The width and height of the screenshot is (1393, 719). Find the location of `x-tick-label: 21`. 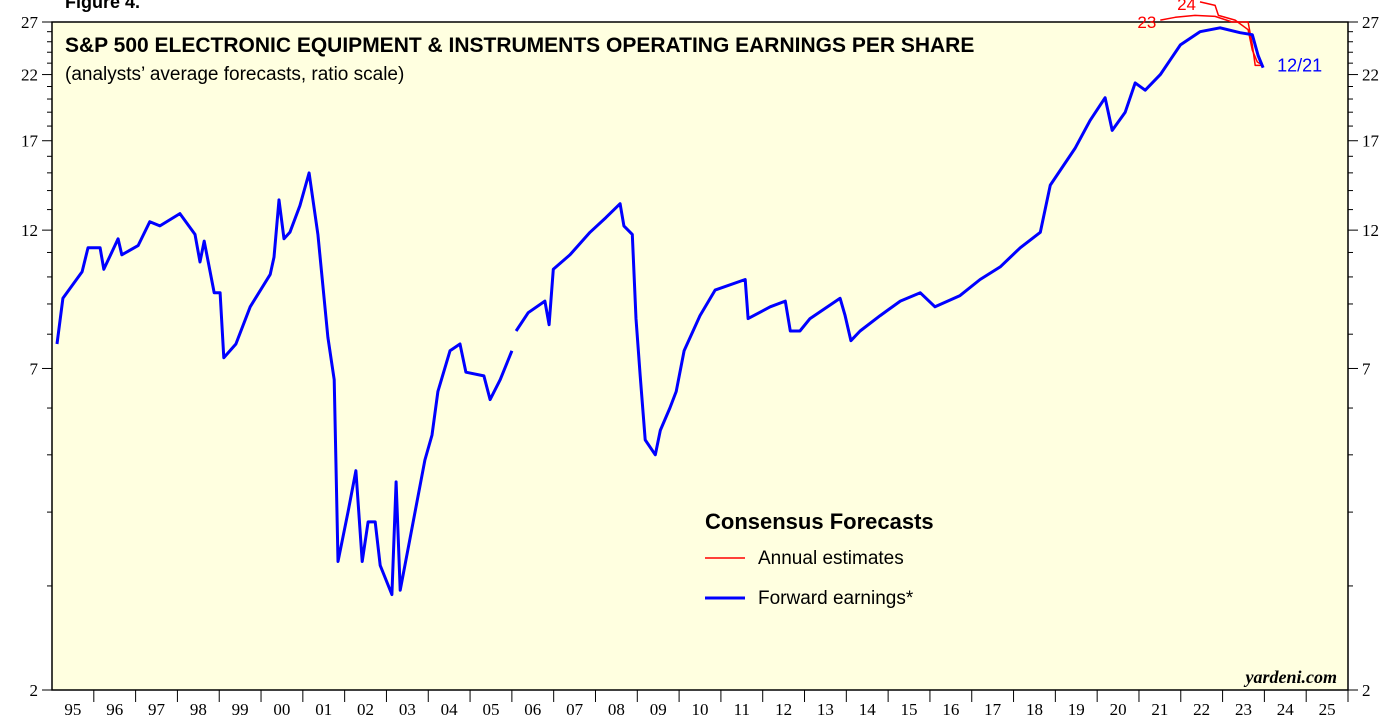

x-tick-label: 21 is located at coordinates (1159, 709).